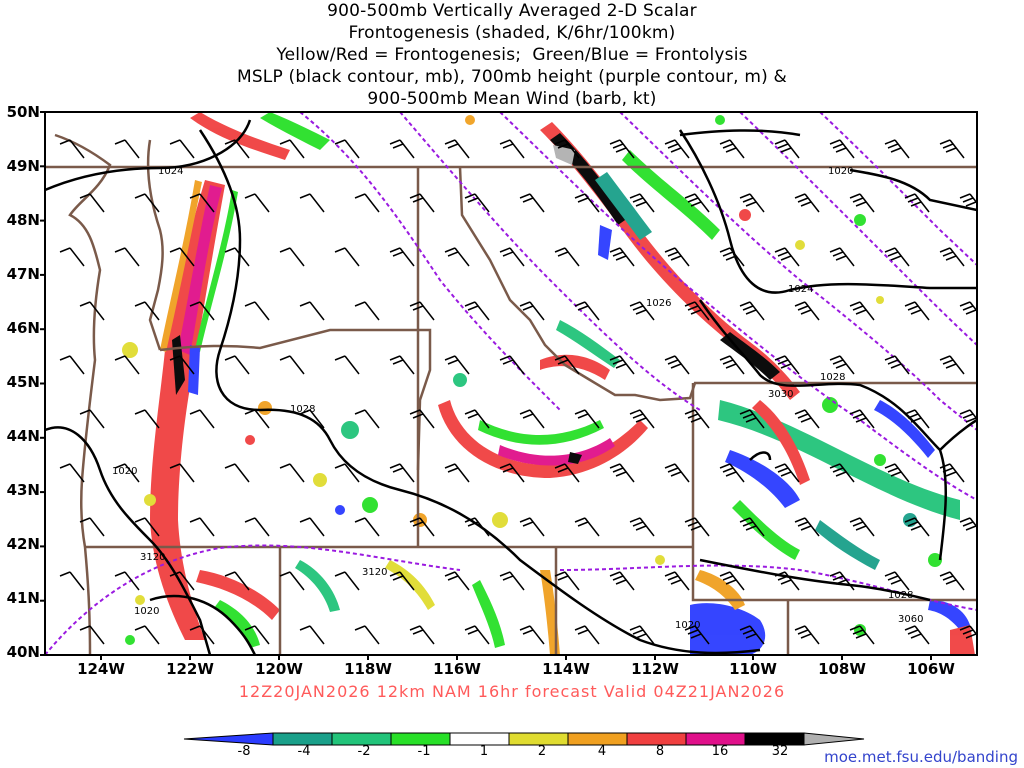 The image size is (1024, 768). What do you see at coordinates (524, 739) in the screenshot?
I see `colorbar` at bounding box center [524, 739].